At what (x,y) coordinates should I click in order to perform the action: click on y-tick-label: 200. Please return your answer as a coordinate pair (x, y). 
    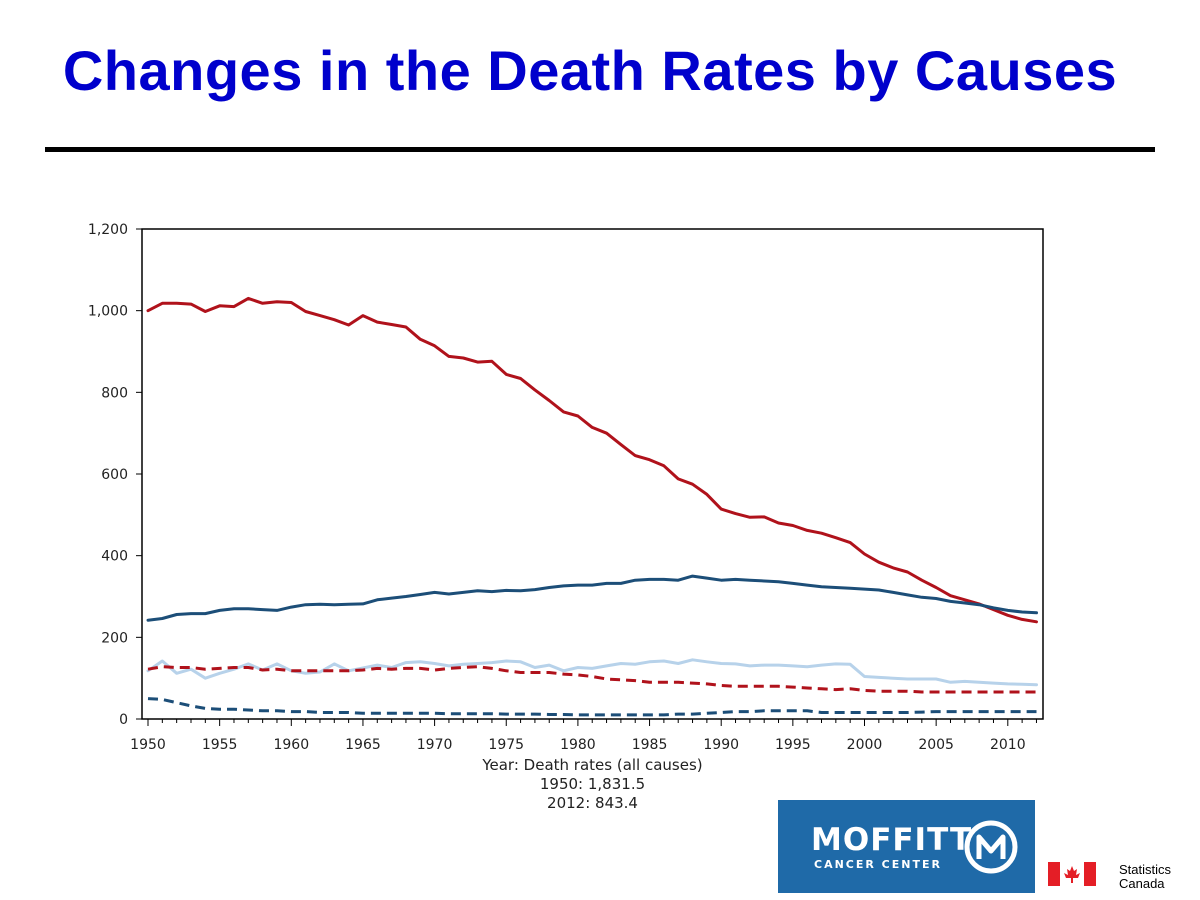
    Looking at the image, I should click on (114, 638).